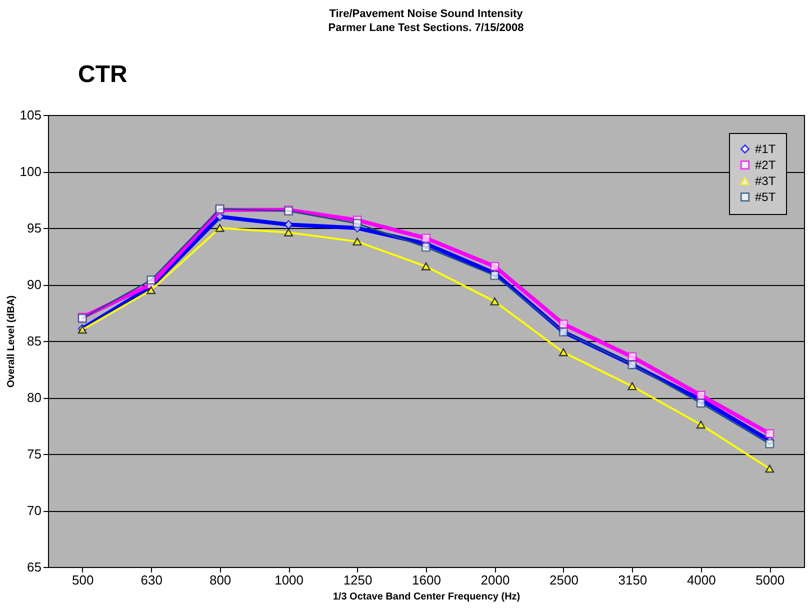 The width and height of the screenshot is (809, 609). I want to click on x-tick-label: 630, so click(151, 580).